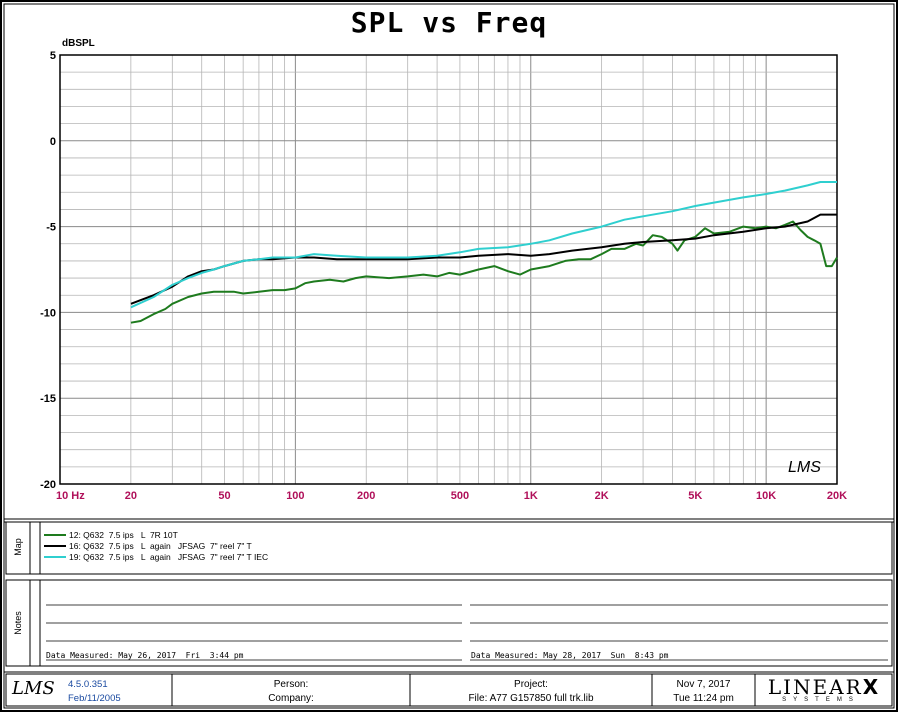  Describe the element at coordinates (460, 496) in the screenshot. I see `x-tick-label: 500` at that location.